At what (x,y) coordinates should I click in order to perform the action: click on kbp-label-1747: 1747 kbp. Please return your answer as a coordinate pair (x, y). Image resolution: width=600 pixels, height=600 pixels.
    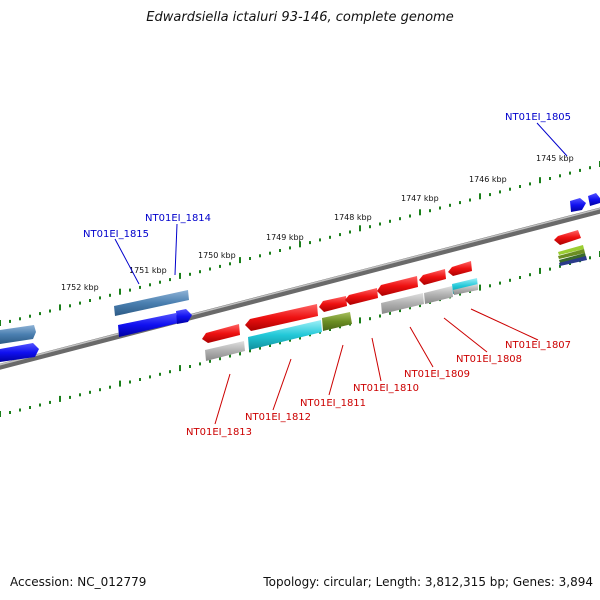
    Looking at the image, I should click on (420, 198).